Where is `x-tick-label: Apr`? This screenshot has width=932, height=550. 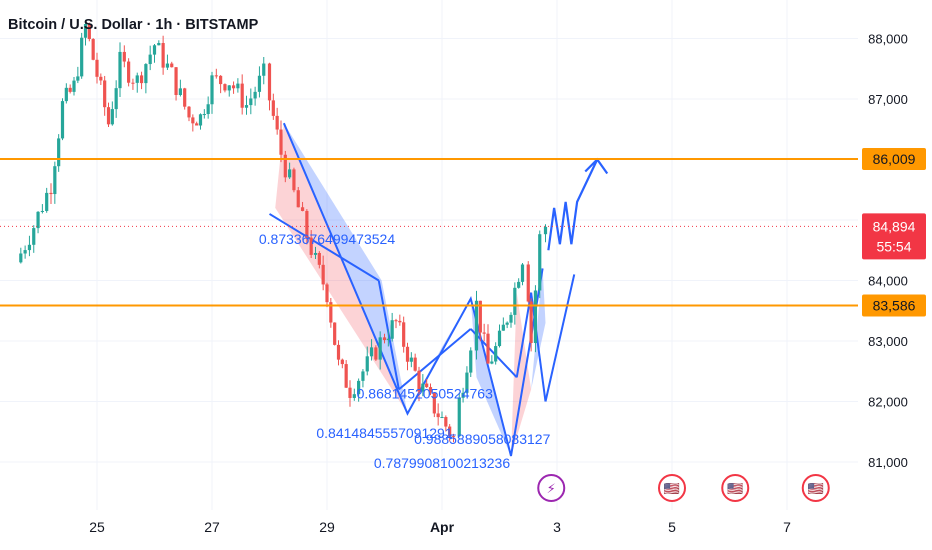 x-tick-label: Apr is located at coordinates (442, 527).